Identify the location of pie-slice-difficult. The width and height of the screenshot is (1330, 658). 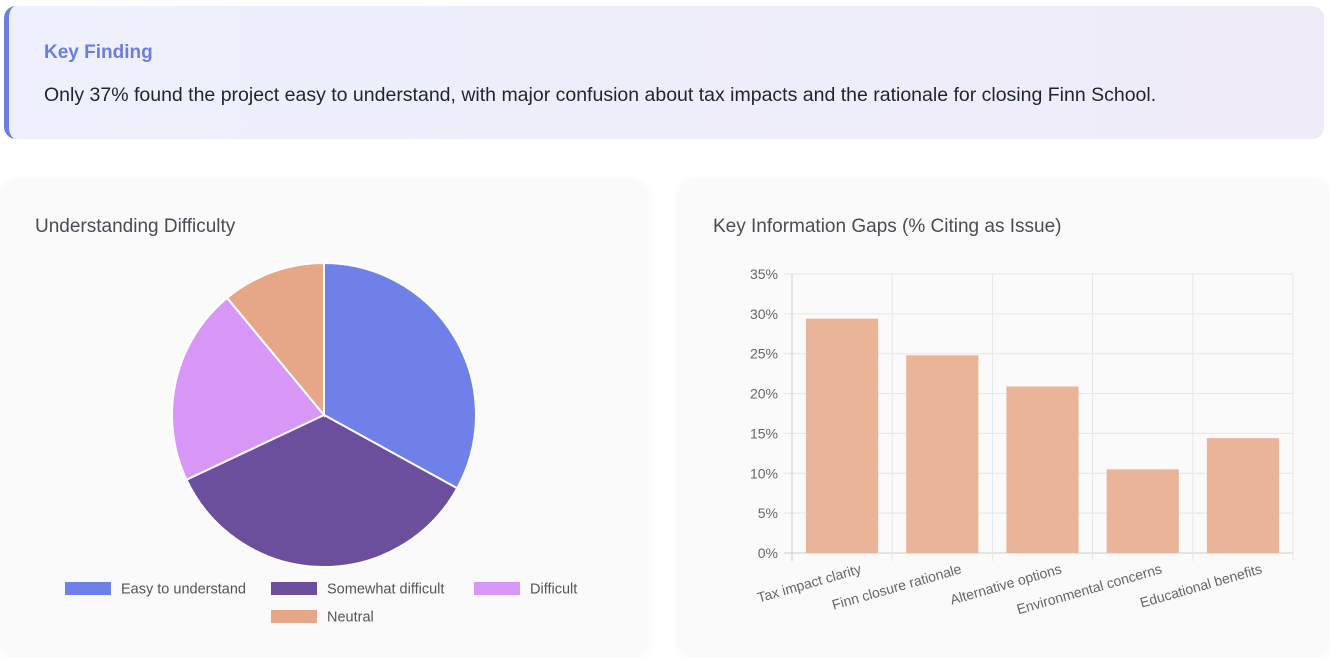
(248, 389).